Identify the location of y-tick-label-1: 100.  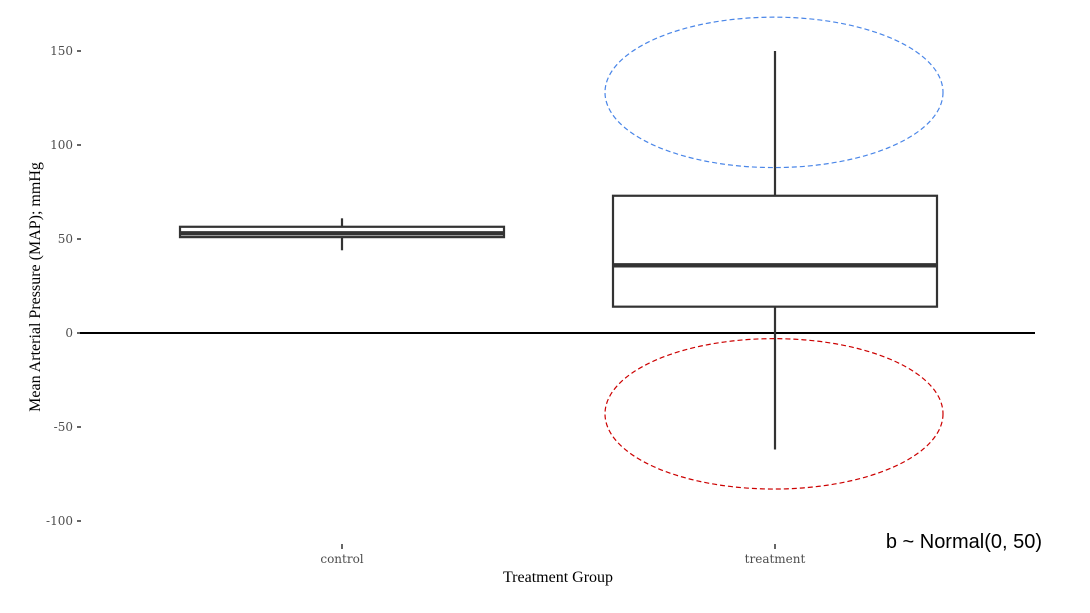
(61, 145).